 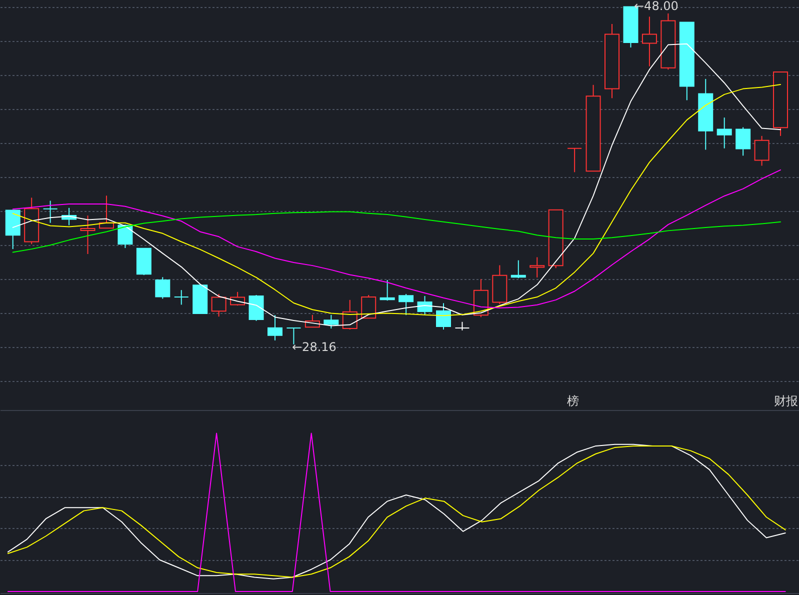 I want to click on annotation: ←48.00, so click(x=656, y=6).